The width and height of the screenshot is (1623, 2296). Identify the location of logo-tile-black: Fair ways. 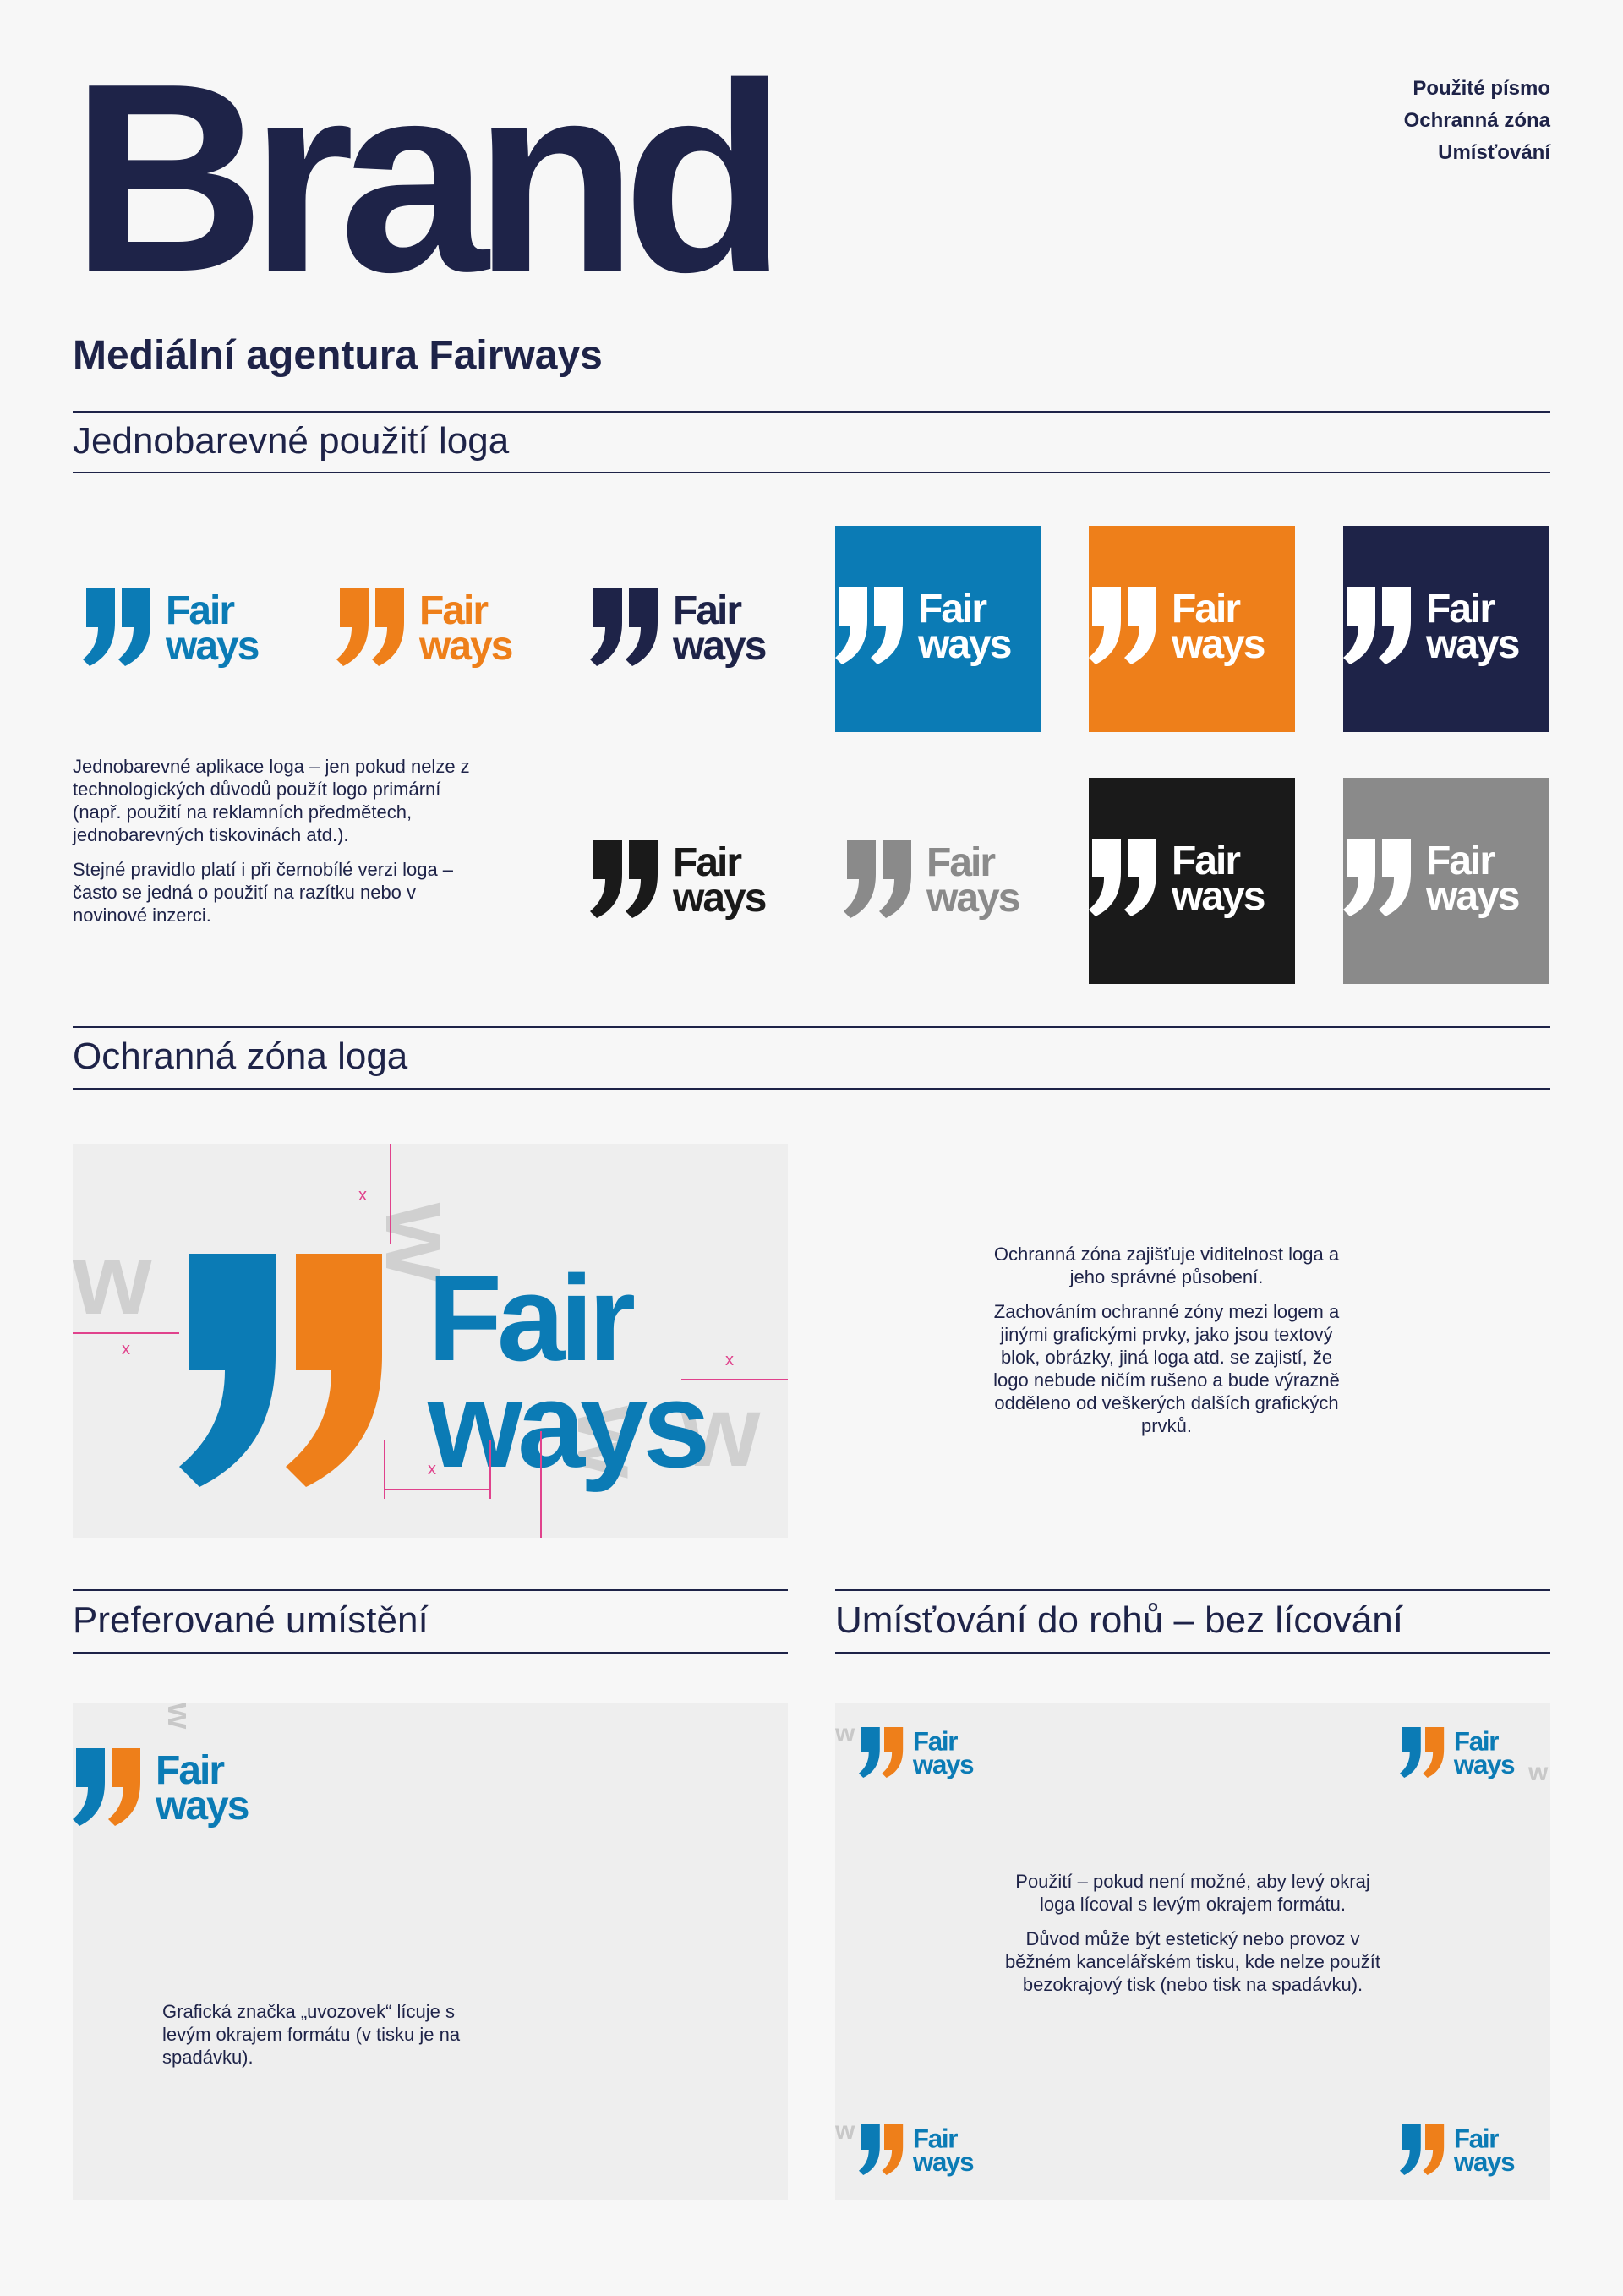
(1192, 881).